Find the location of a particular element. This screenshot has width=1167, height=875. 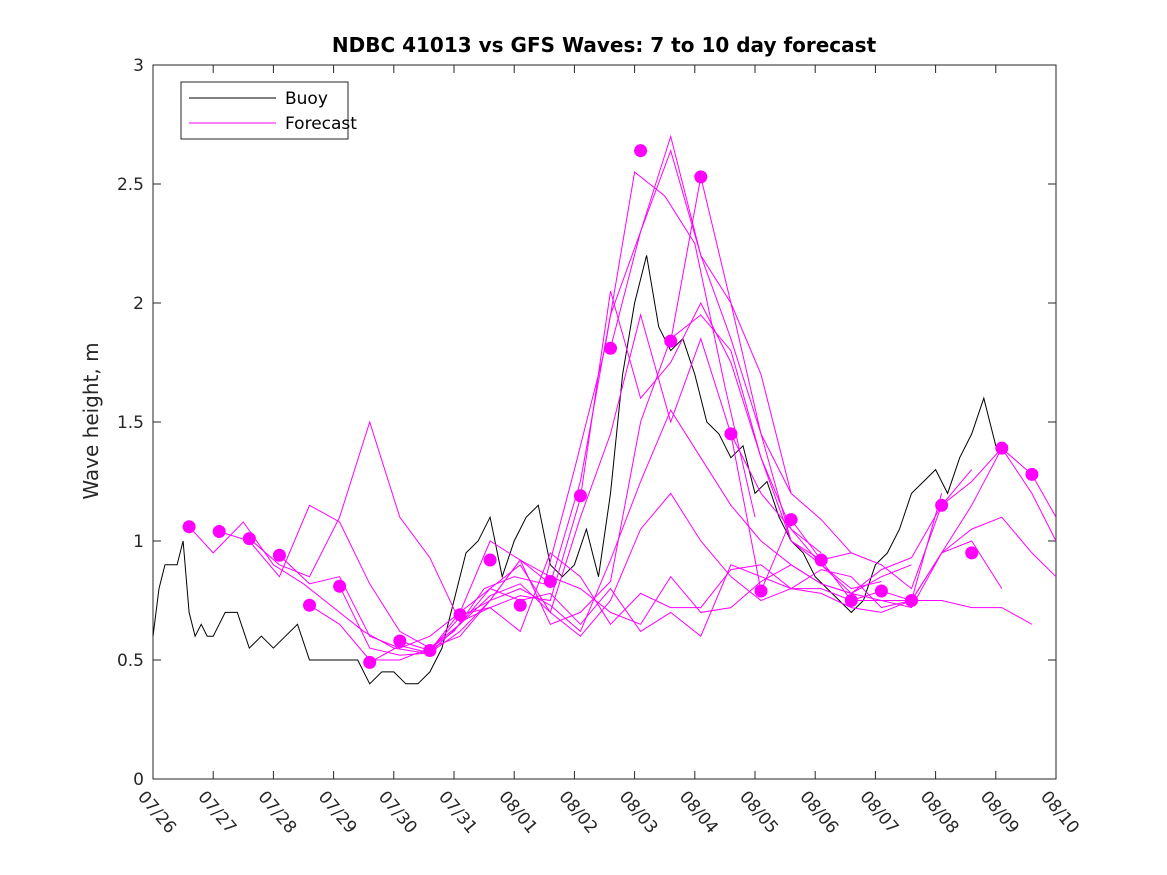

y-axis-label: Wave height, m is located at coordinates (91, 420).